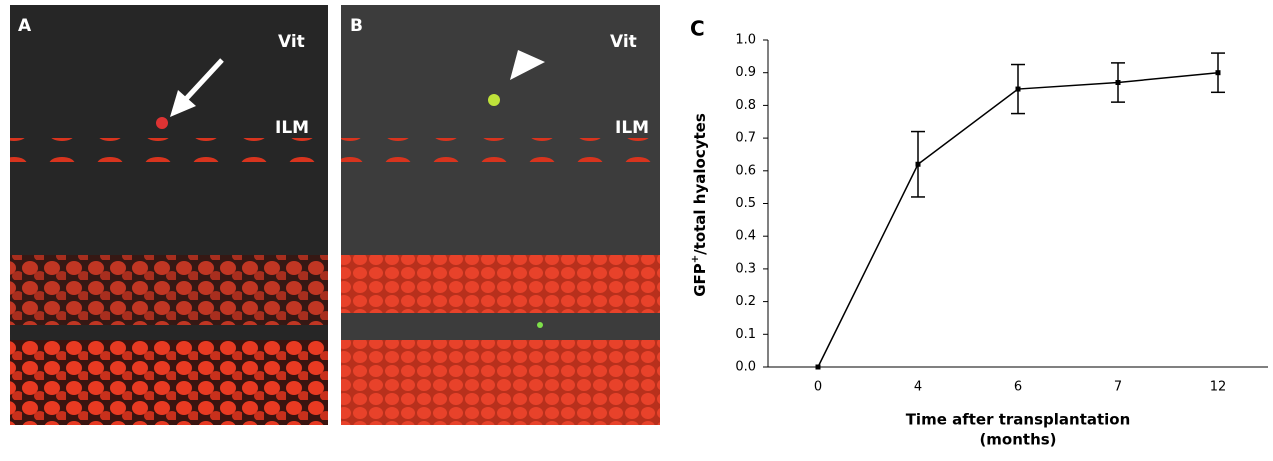 This screenshot has width=1273, height=461. Describe the element at coordinates (700, 184) in the screenshot. I see `y-label-rest: /total hyalocytes` at that location.